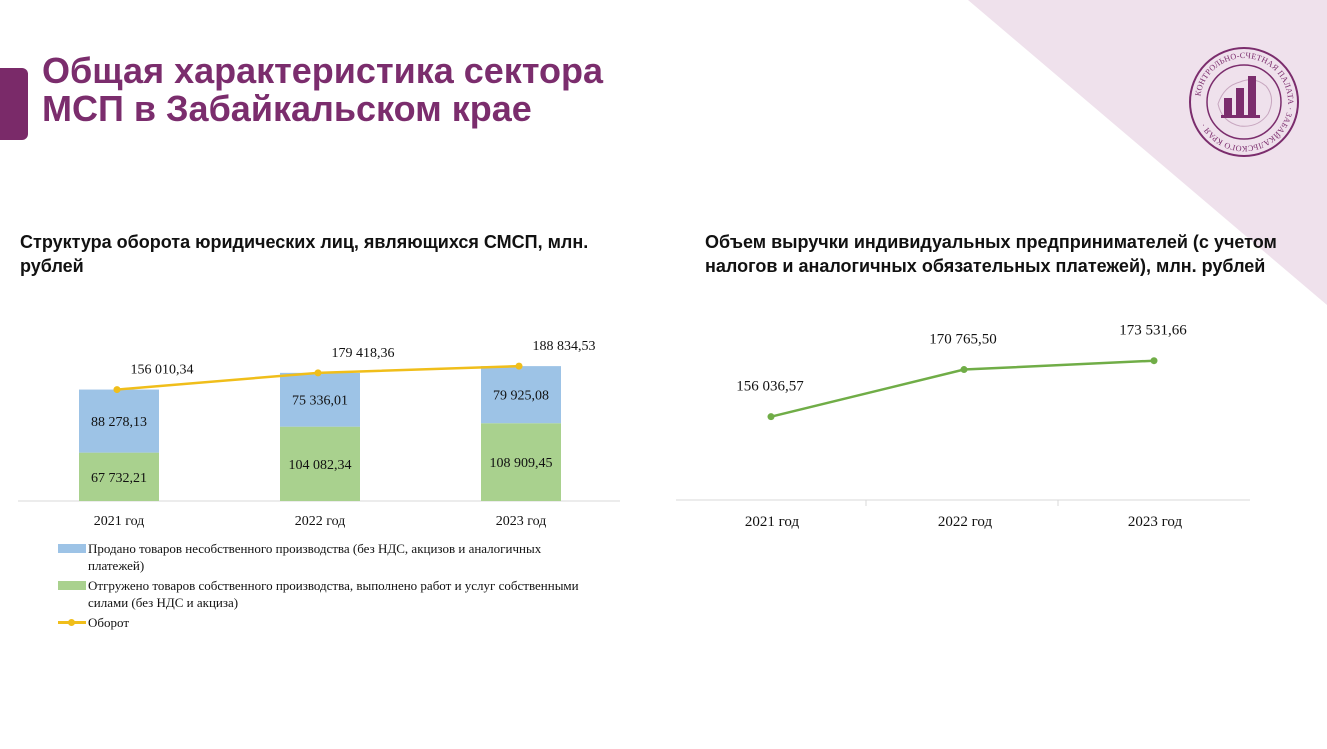 This screenshot has width=1327, height=749. Describe the element at coordinates (14, 104) in the screenshot. I see `title-accent-bar` at that location.